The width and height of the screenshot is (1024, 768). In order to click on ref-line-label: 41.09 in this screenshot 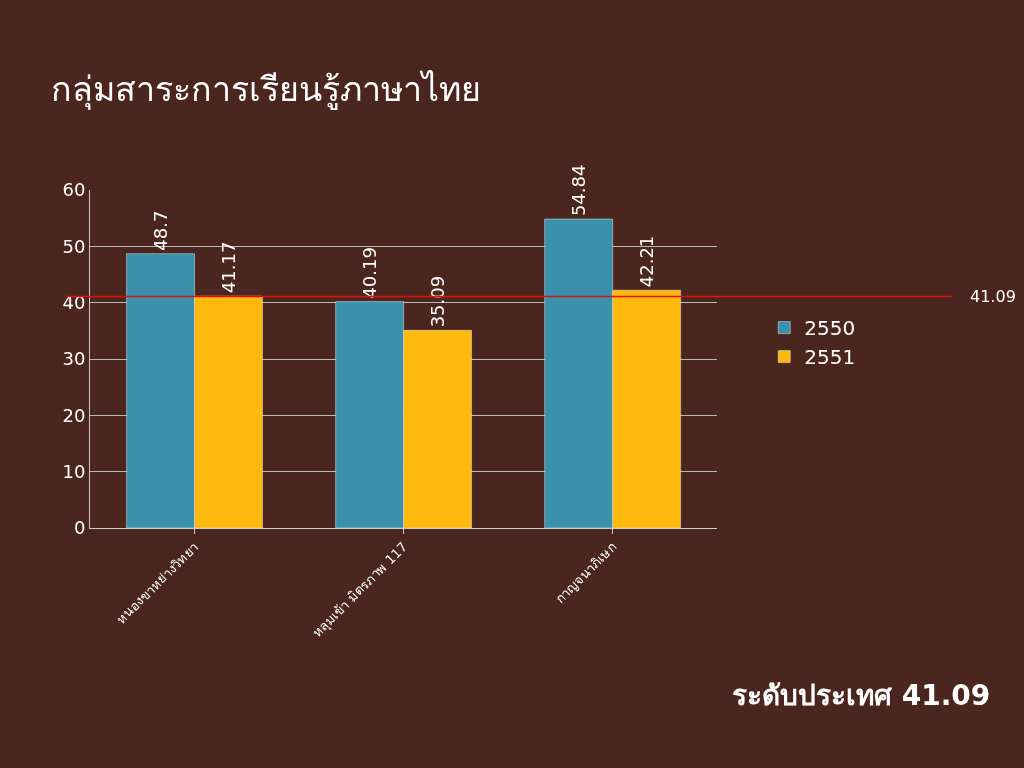, I will do `click(993, 296)`.